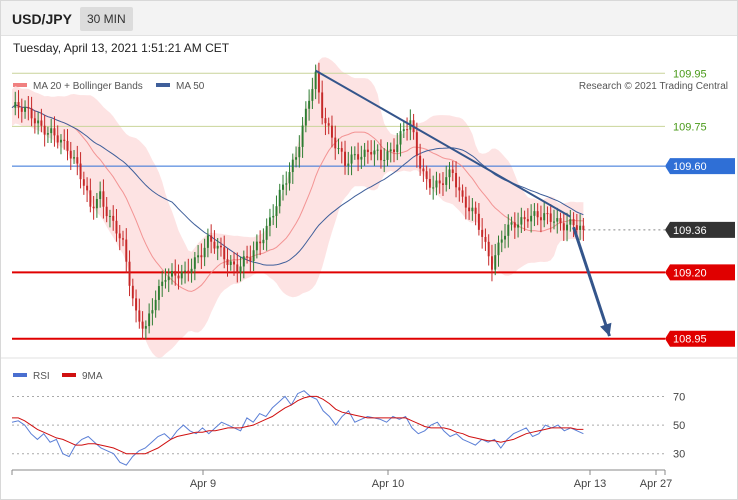 This screenshot has height=500, width=738. What do you see at coordinates (690, 167) in the screenshot?
I see `level-label-109.60: 109.60` at bounding box center [690, 167].